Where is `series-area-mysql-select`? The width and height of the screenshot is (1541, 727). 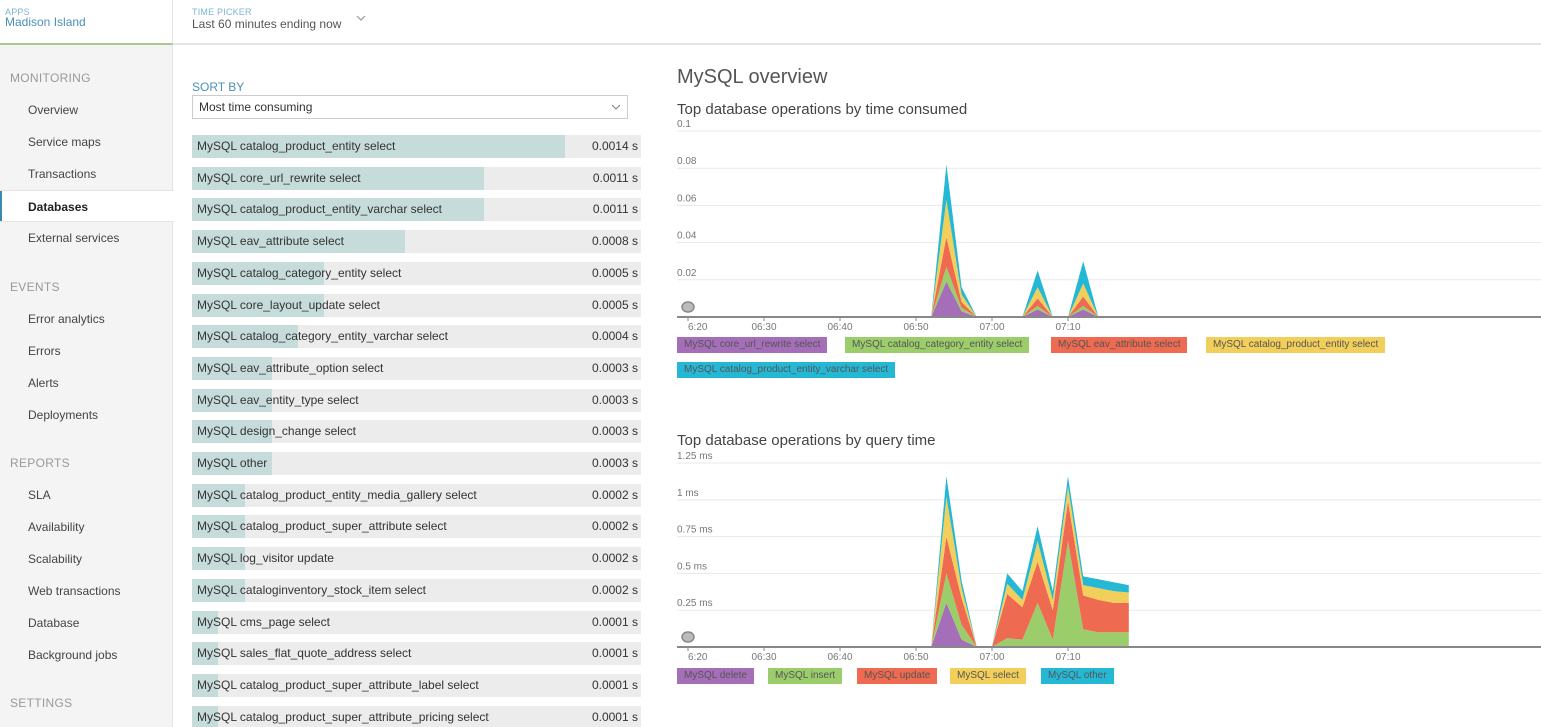 series-area-mysql-select is located at coordinates (908, 566).